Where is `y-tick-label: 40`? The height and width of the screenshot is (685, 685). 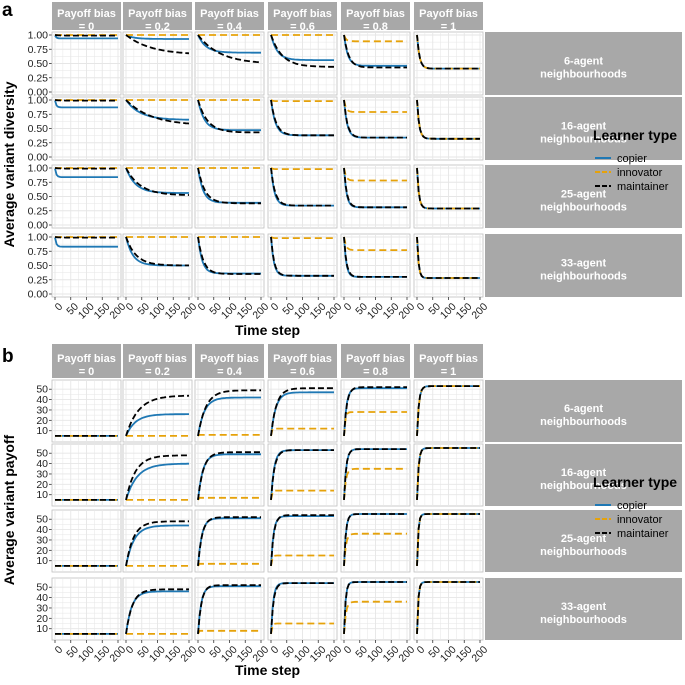 y-tick-label: 40 is located at coordinates (42, 464).